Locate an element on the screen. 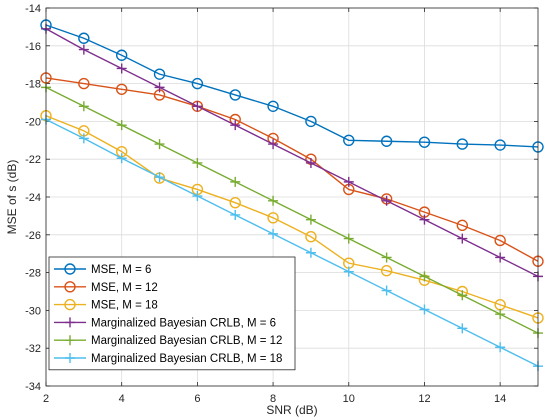 The image size is (550, 420). x-tick-label: 4 is located at coordinates (122, 399).